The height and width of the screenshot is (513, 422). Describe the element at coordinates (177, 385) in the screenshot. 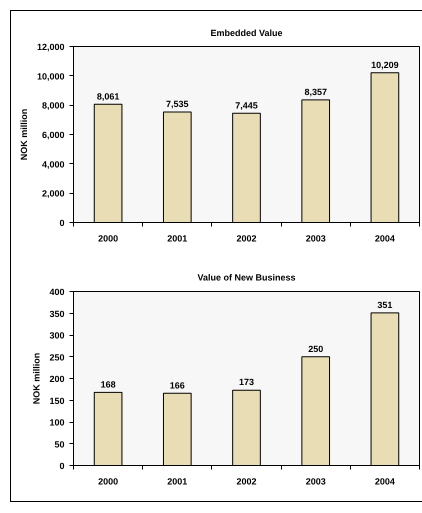

I see `data-label: 166` at that location.